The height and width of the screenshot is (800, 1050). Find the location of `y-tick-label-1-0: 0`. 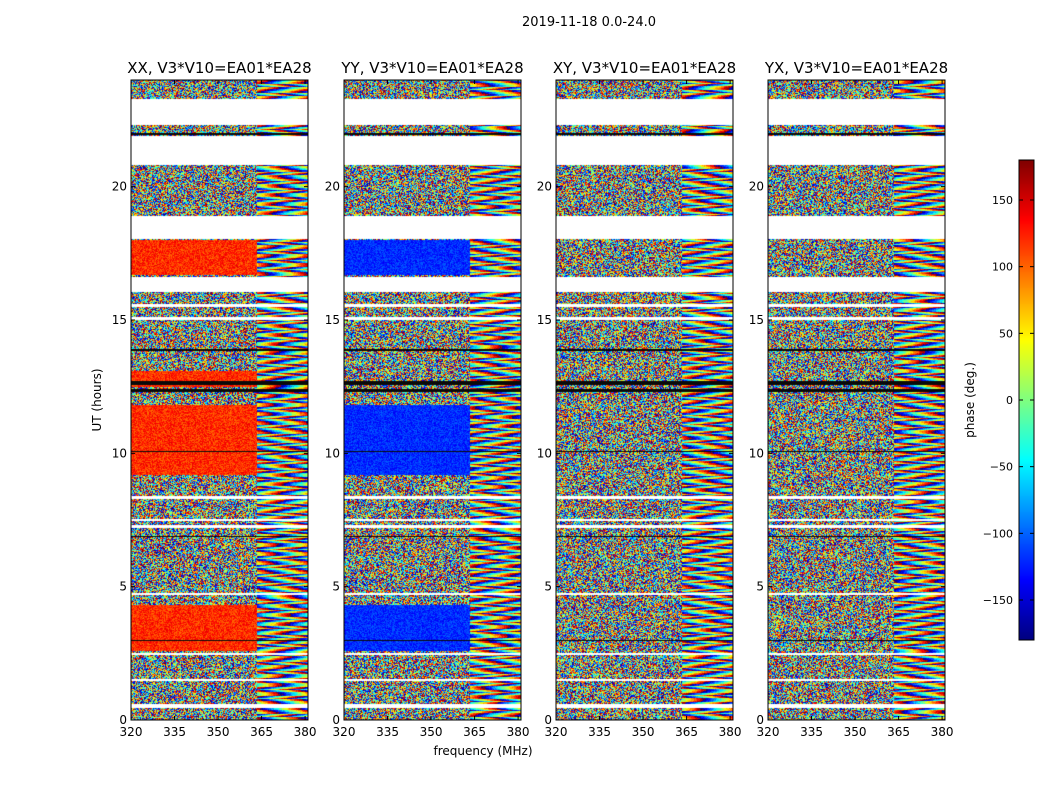

y-tick-label-1-0: 0 is located at coordinates (336, 720).